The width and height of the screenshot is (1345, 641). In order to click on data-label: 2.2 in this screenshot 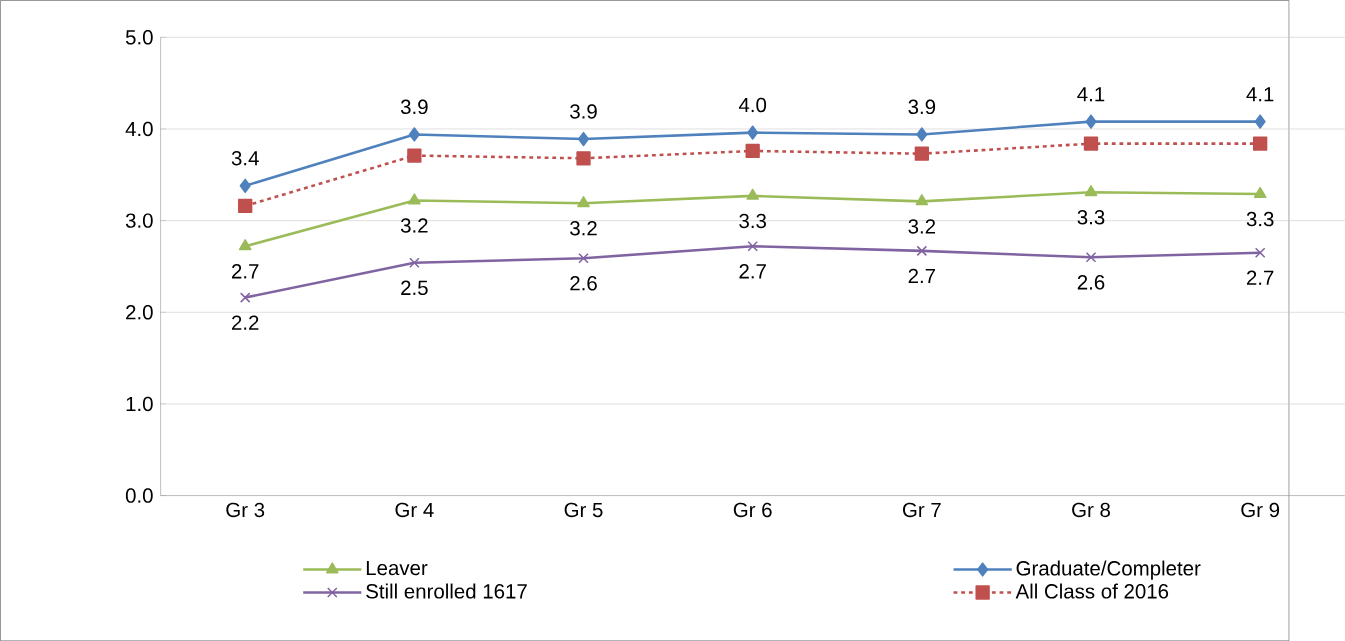, I will do `click(245, 322)`.